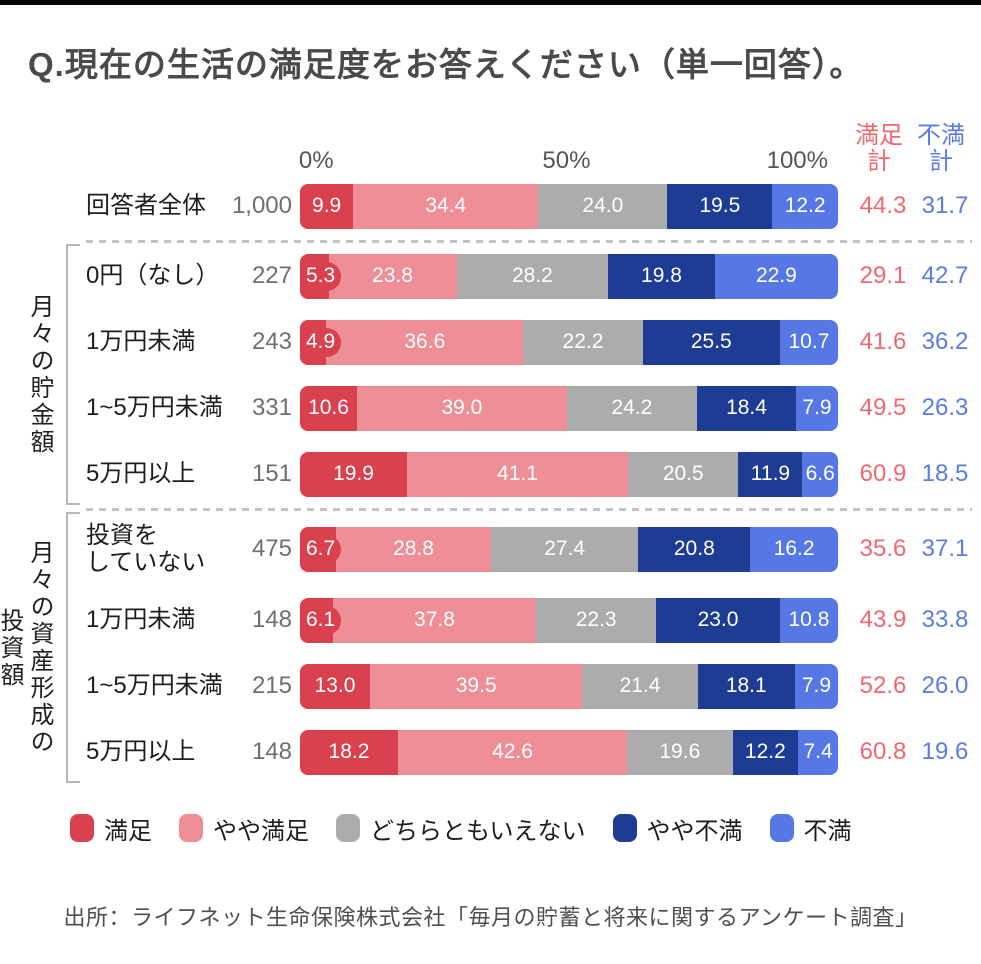 Image resolution: width=981 pixels, height=964 pixels. I want to click on bar-value-label: 7.9, so click(817, 408).